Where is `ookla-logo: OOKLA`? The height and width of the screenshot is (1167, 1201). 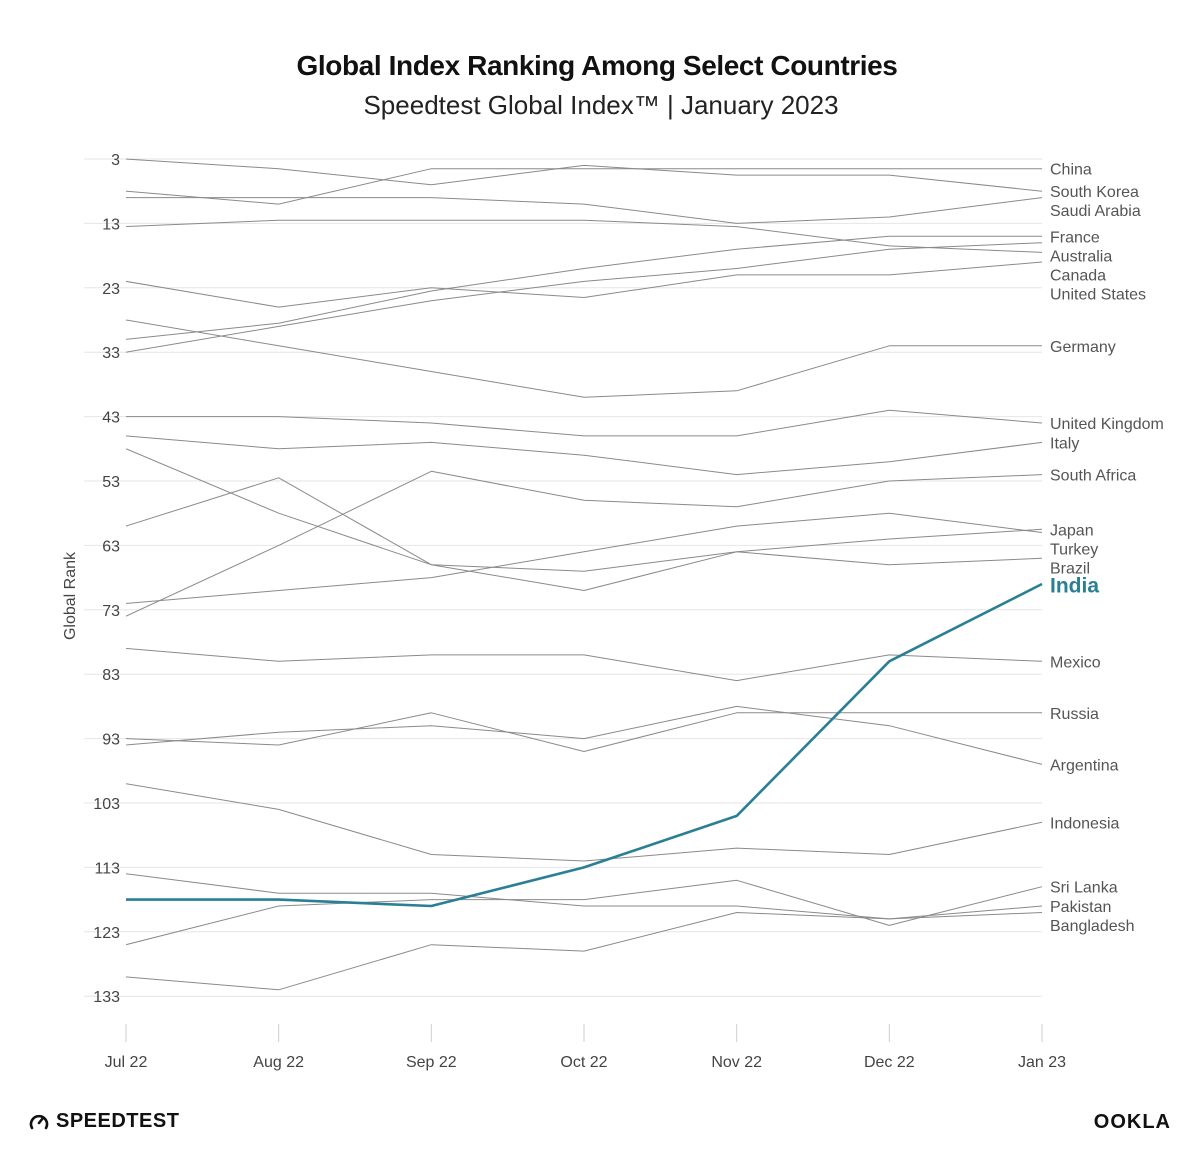
ookla-logo: OOKLA is located at coordinates (1132, 1122).